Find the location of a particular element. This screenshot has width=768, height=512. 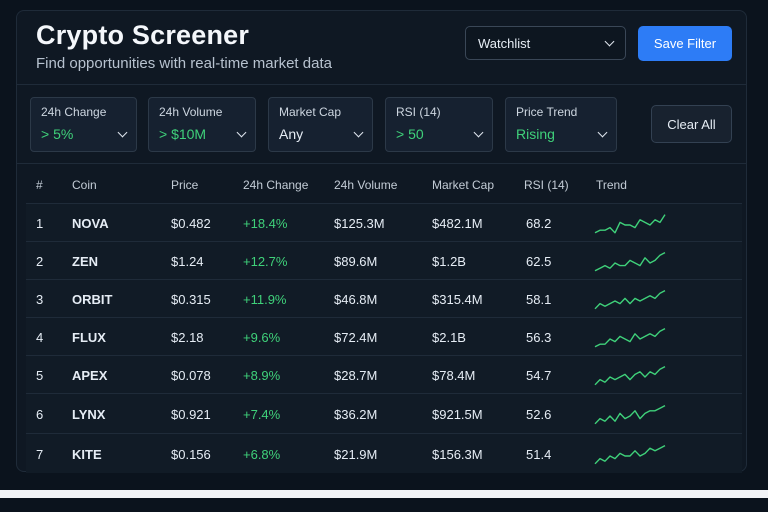

cell-price: $0.921 is located at coordinates (191, 414).